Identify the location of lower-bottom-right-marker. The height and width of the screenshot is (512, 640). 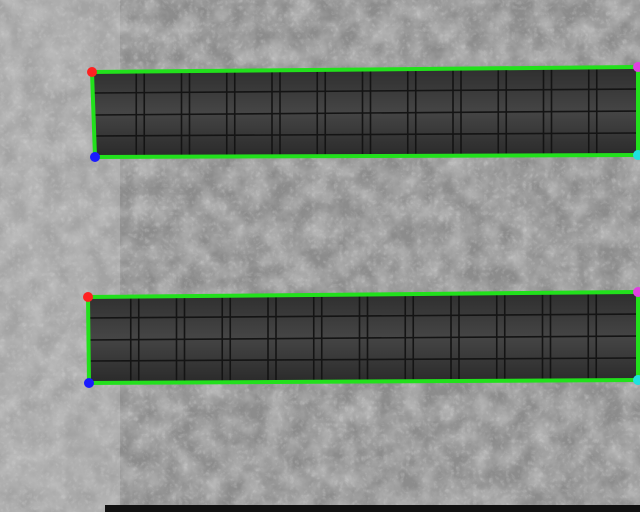
(636, 380).